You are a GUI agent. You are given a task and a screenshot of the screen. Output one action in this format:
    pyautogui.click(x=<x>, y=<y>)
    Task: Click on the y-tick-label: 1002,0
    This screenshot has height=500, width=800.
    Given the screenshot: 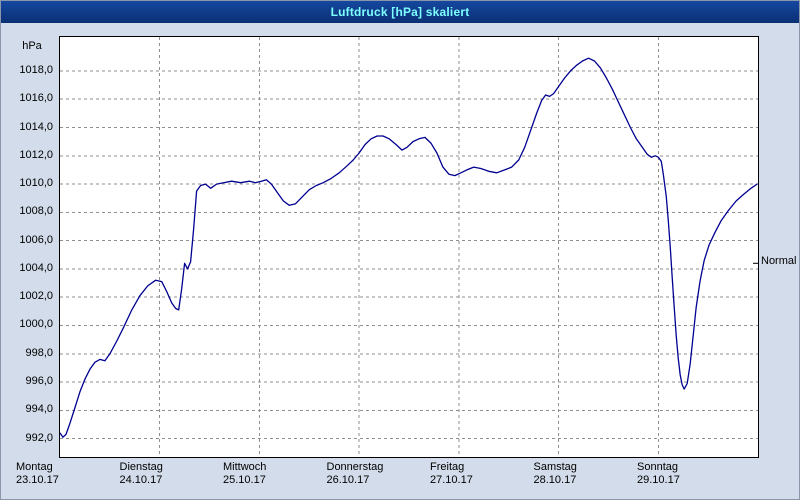 What is the action you would take?
    pyautogui.click(x=36, y=296)
    